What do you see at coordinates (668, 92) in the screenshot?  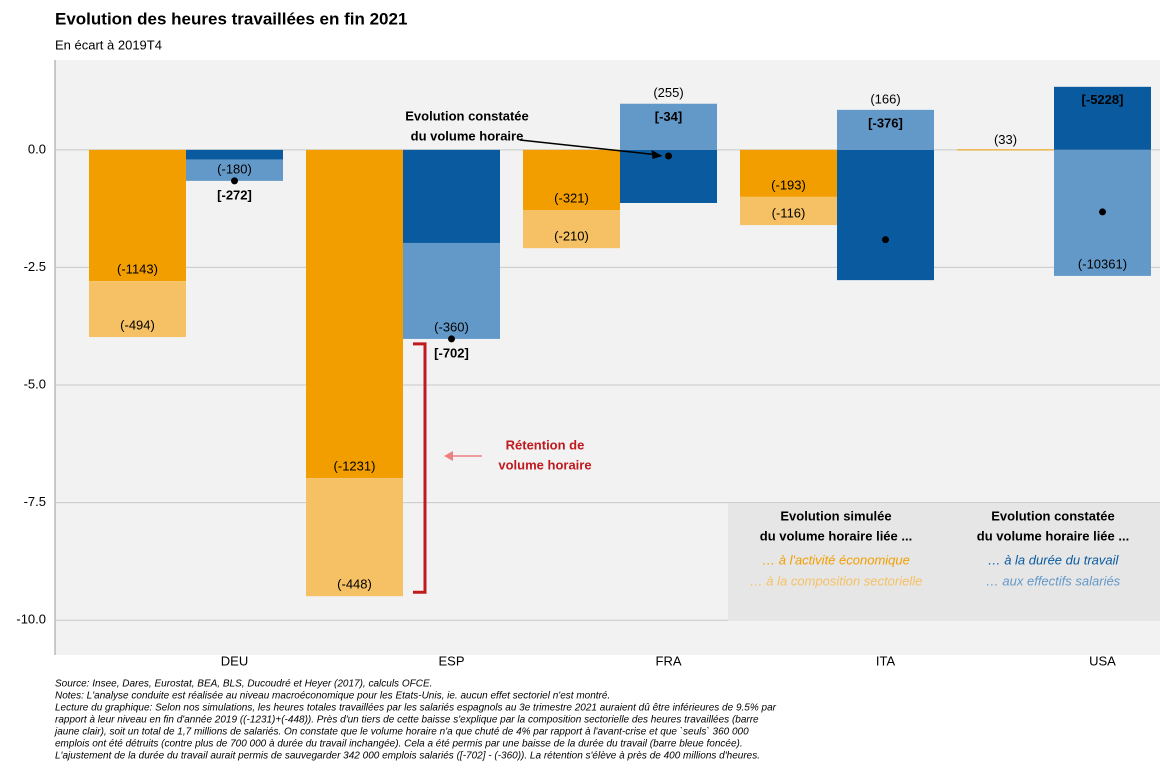 I see `bar-label: (255)` at bounding box center [668, 92].